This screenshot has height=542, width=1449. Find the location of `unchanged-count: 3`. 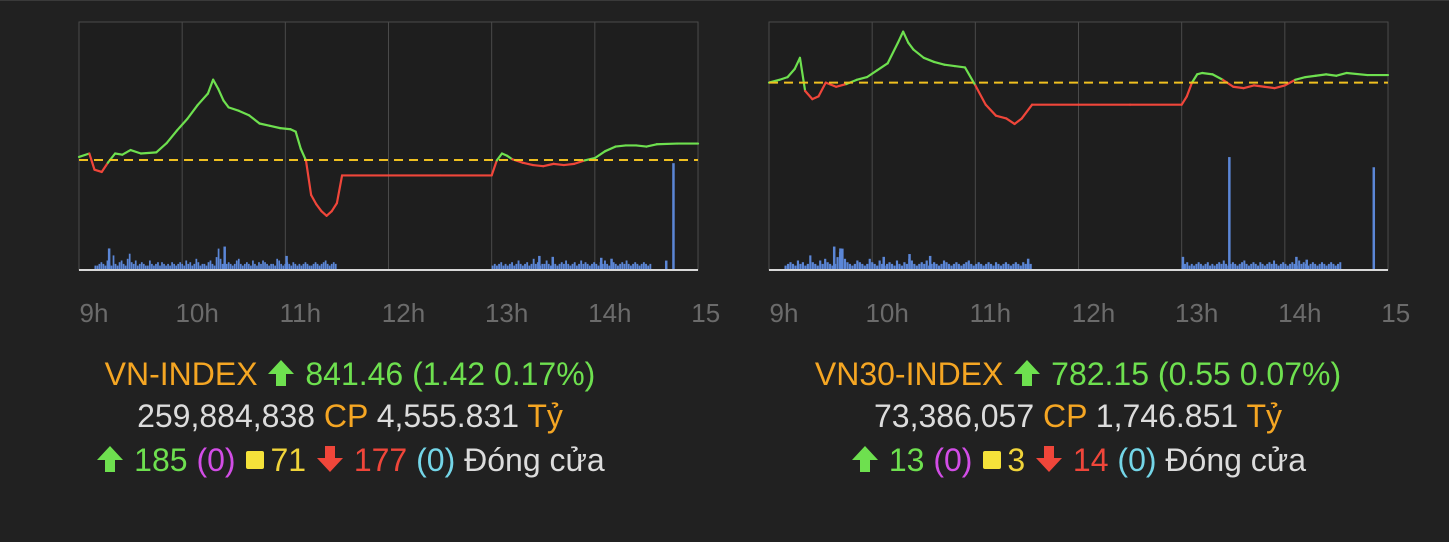

unchanged-count: 3 is located at coordinates (1016, 460).